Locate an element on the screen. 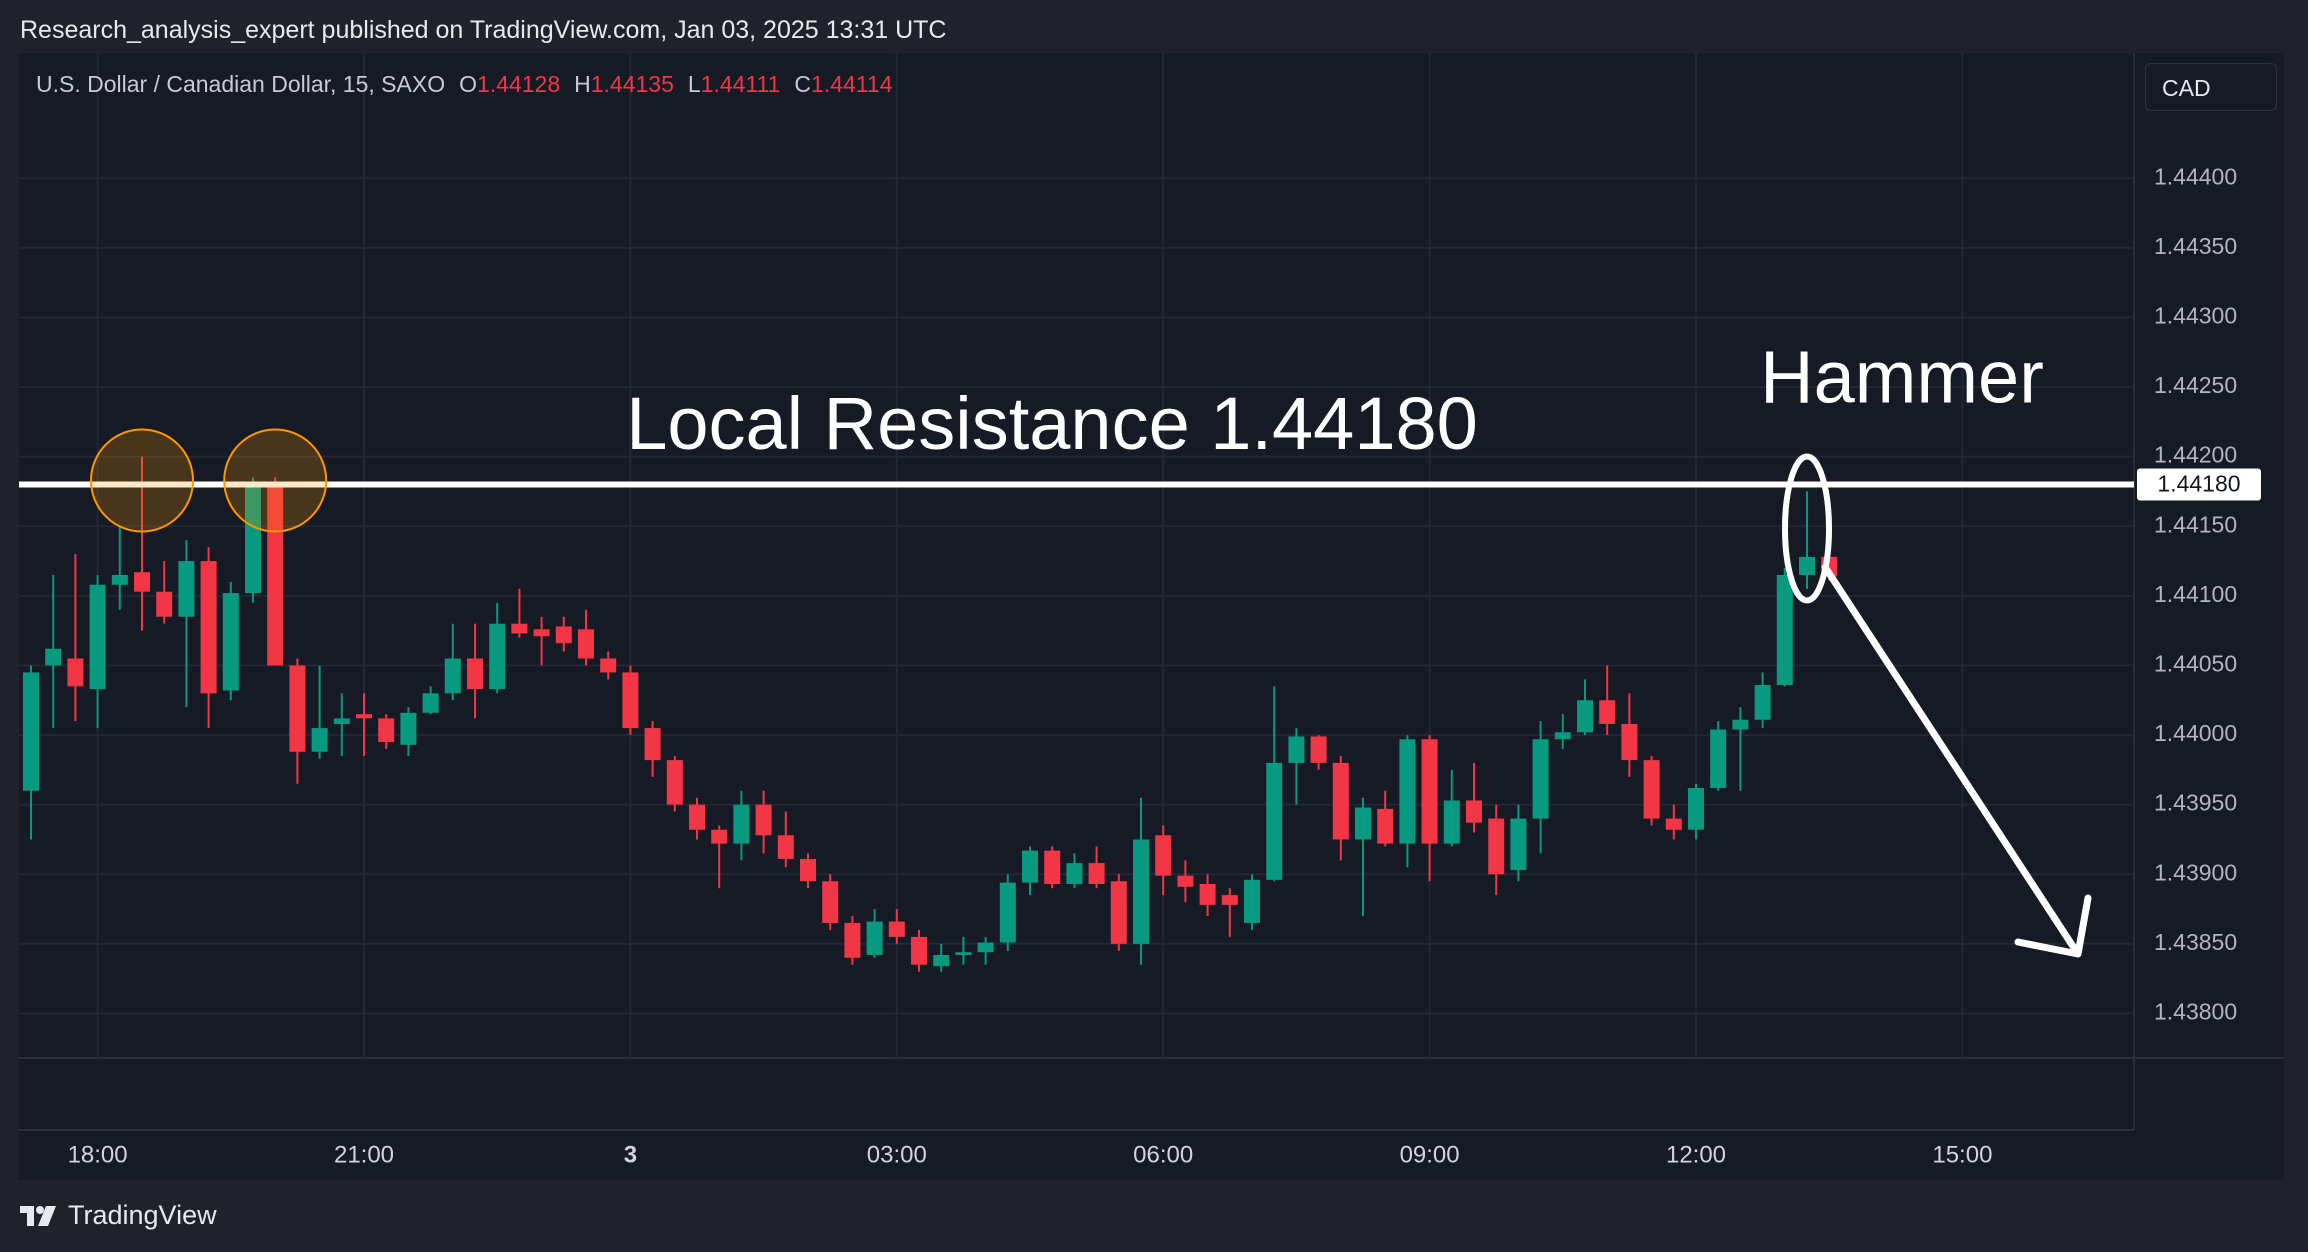 This screenshot has height=1252, width=2308. ohlc-value: 1.44114 is located at coordinates (852, 84).